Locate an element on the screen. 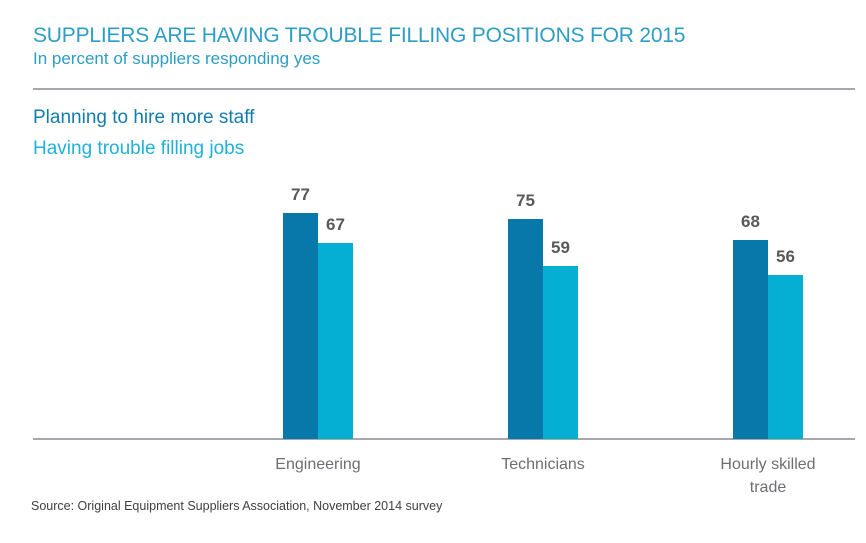 This screenshot has width=866, height=543. category-label: Hourly skilled trade is located at coordinates (768, 476).